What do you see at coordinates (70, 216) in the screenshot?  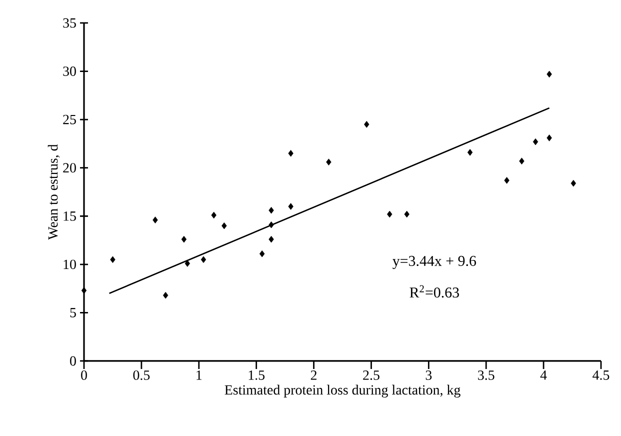 I see `y-tick-label: 15` at bounding box center [70, 216].